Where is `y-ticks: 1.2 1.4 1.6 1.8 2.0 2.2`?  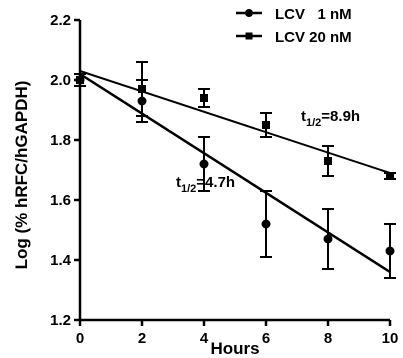 y-ticks: 1.2 1.4 1.6 1.8 2.0 2.2 is located at coordinates (65, 170).